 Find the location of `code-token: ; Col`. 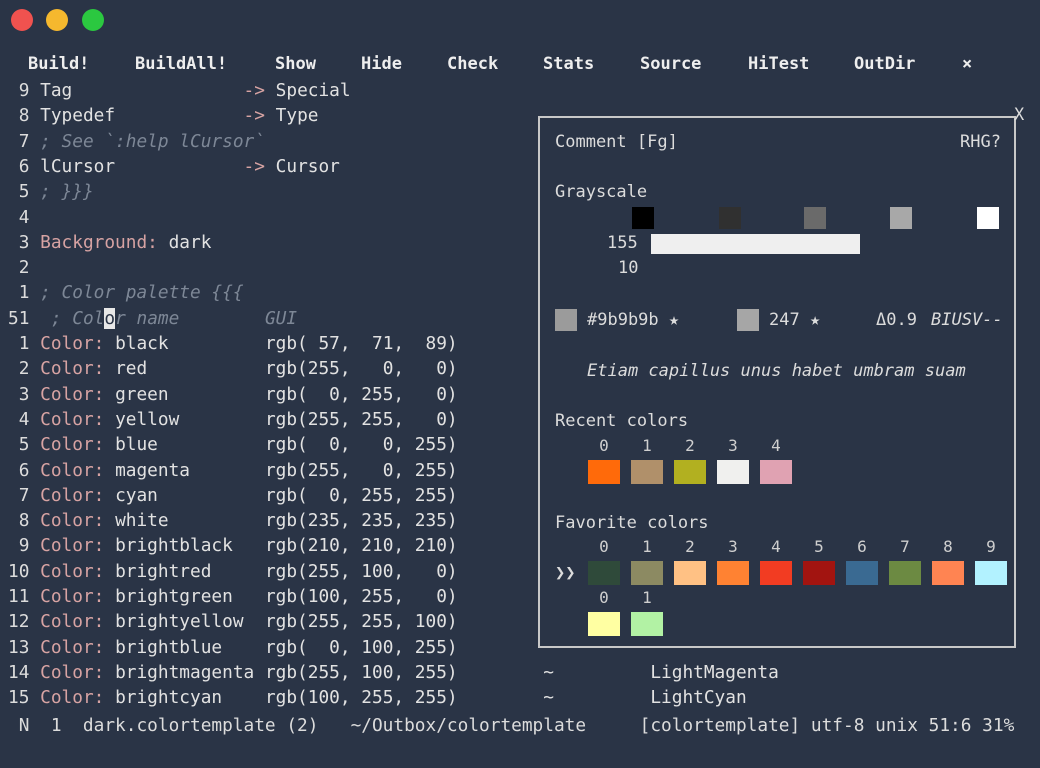

code-token: ; Col is located at coordinates (77, 318).